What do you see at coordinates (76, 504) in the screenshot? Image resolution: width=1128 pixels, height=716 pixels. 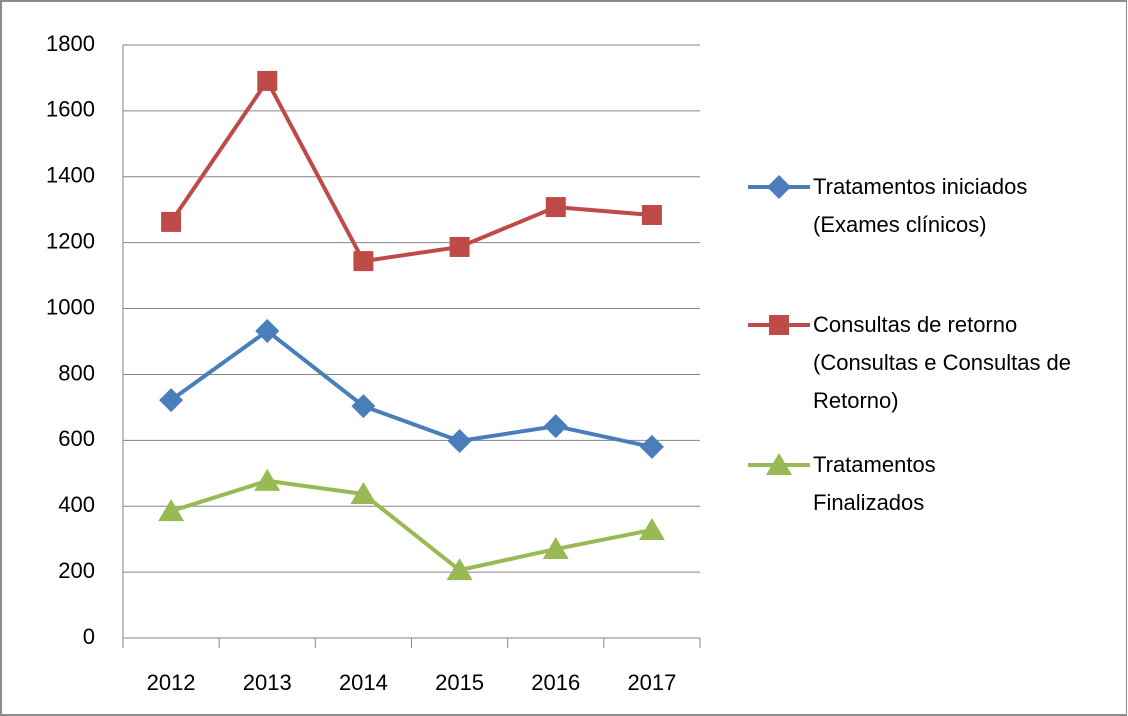 I see `y-tick-label: 400` at bounding box center [76, 504].